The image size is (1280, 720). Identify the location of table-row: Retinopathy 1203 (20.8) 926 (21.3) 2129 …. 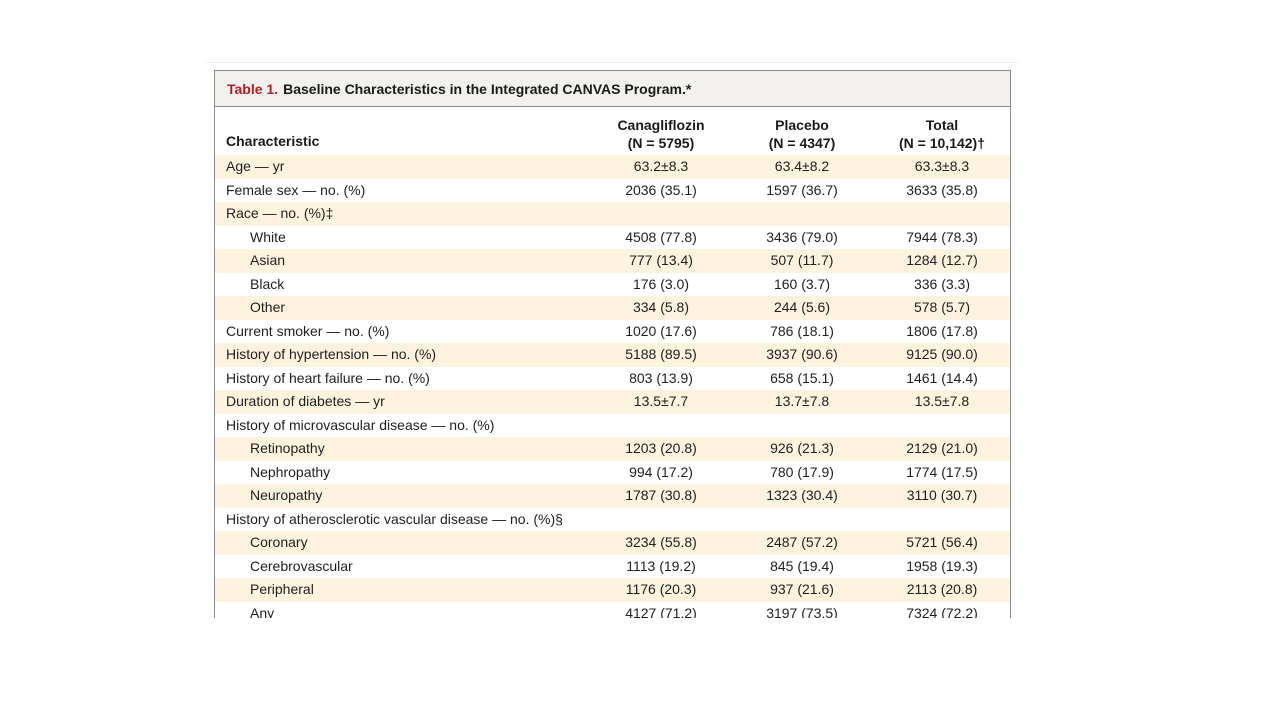
(612, 449).